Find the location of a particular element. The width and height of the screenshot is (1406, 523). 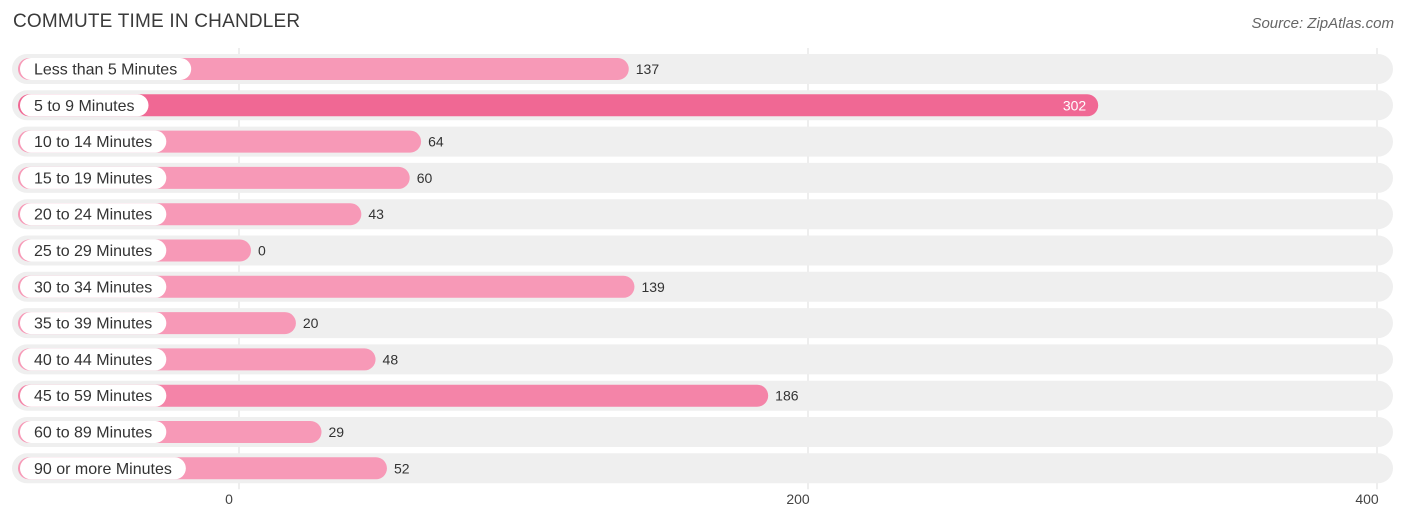

value-label: 43 is located at coordinates (376, 214).